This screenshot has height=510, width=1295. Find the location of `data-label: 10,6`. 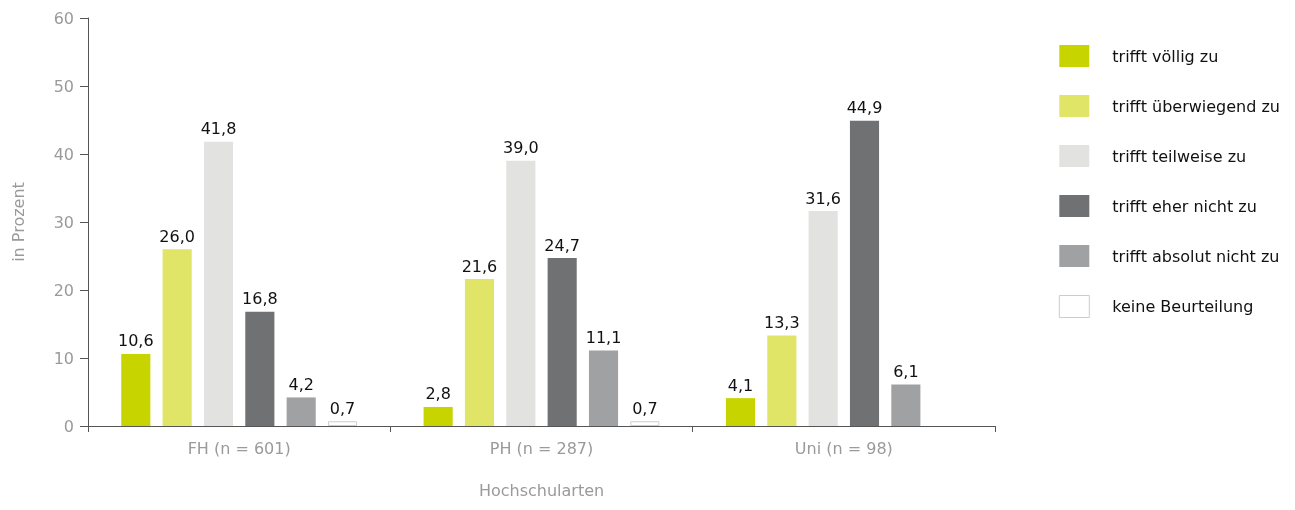

data-label: 10,6 is located at coordinates (136, 341).